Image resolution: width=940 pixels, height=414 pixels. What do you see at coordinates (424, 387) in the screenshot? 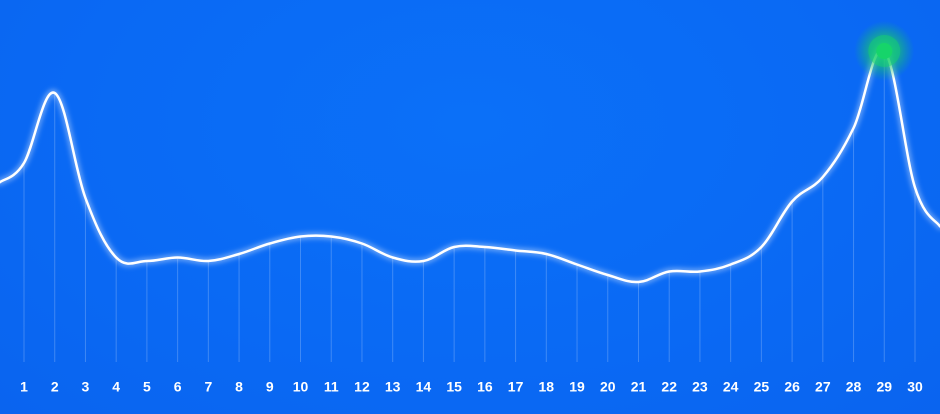
I see `x-tick-label-14: 14` at bounding box center [424, 387].